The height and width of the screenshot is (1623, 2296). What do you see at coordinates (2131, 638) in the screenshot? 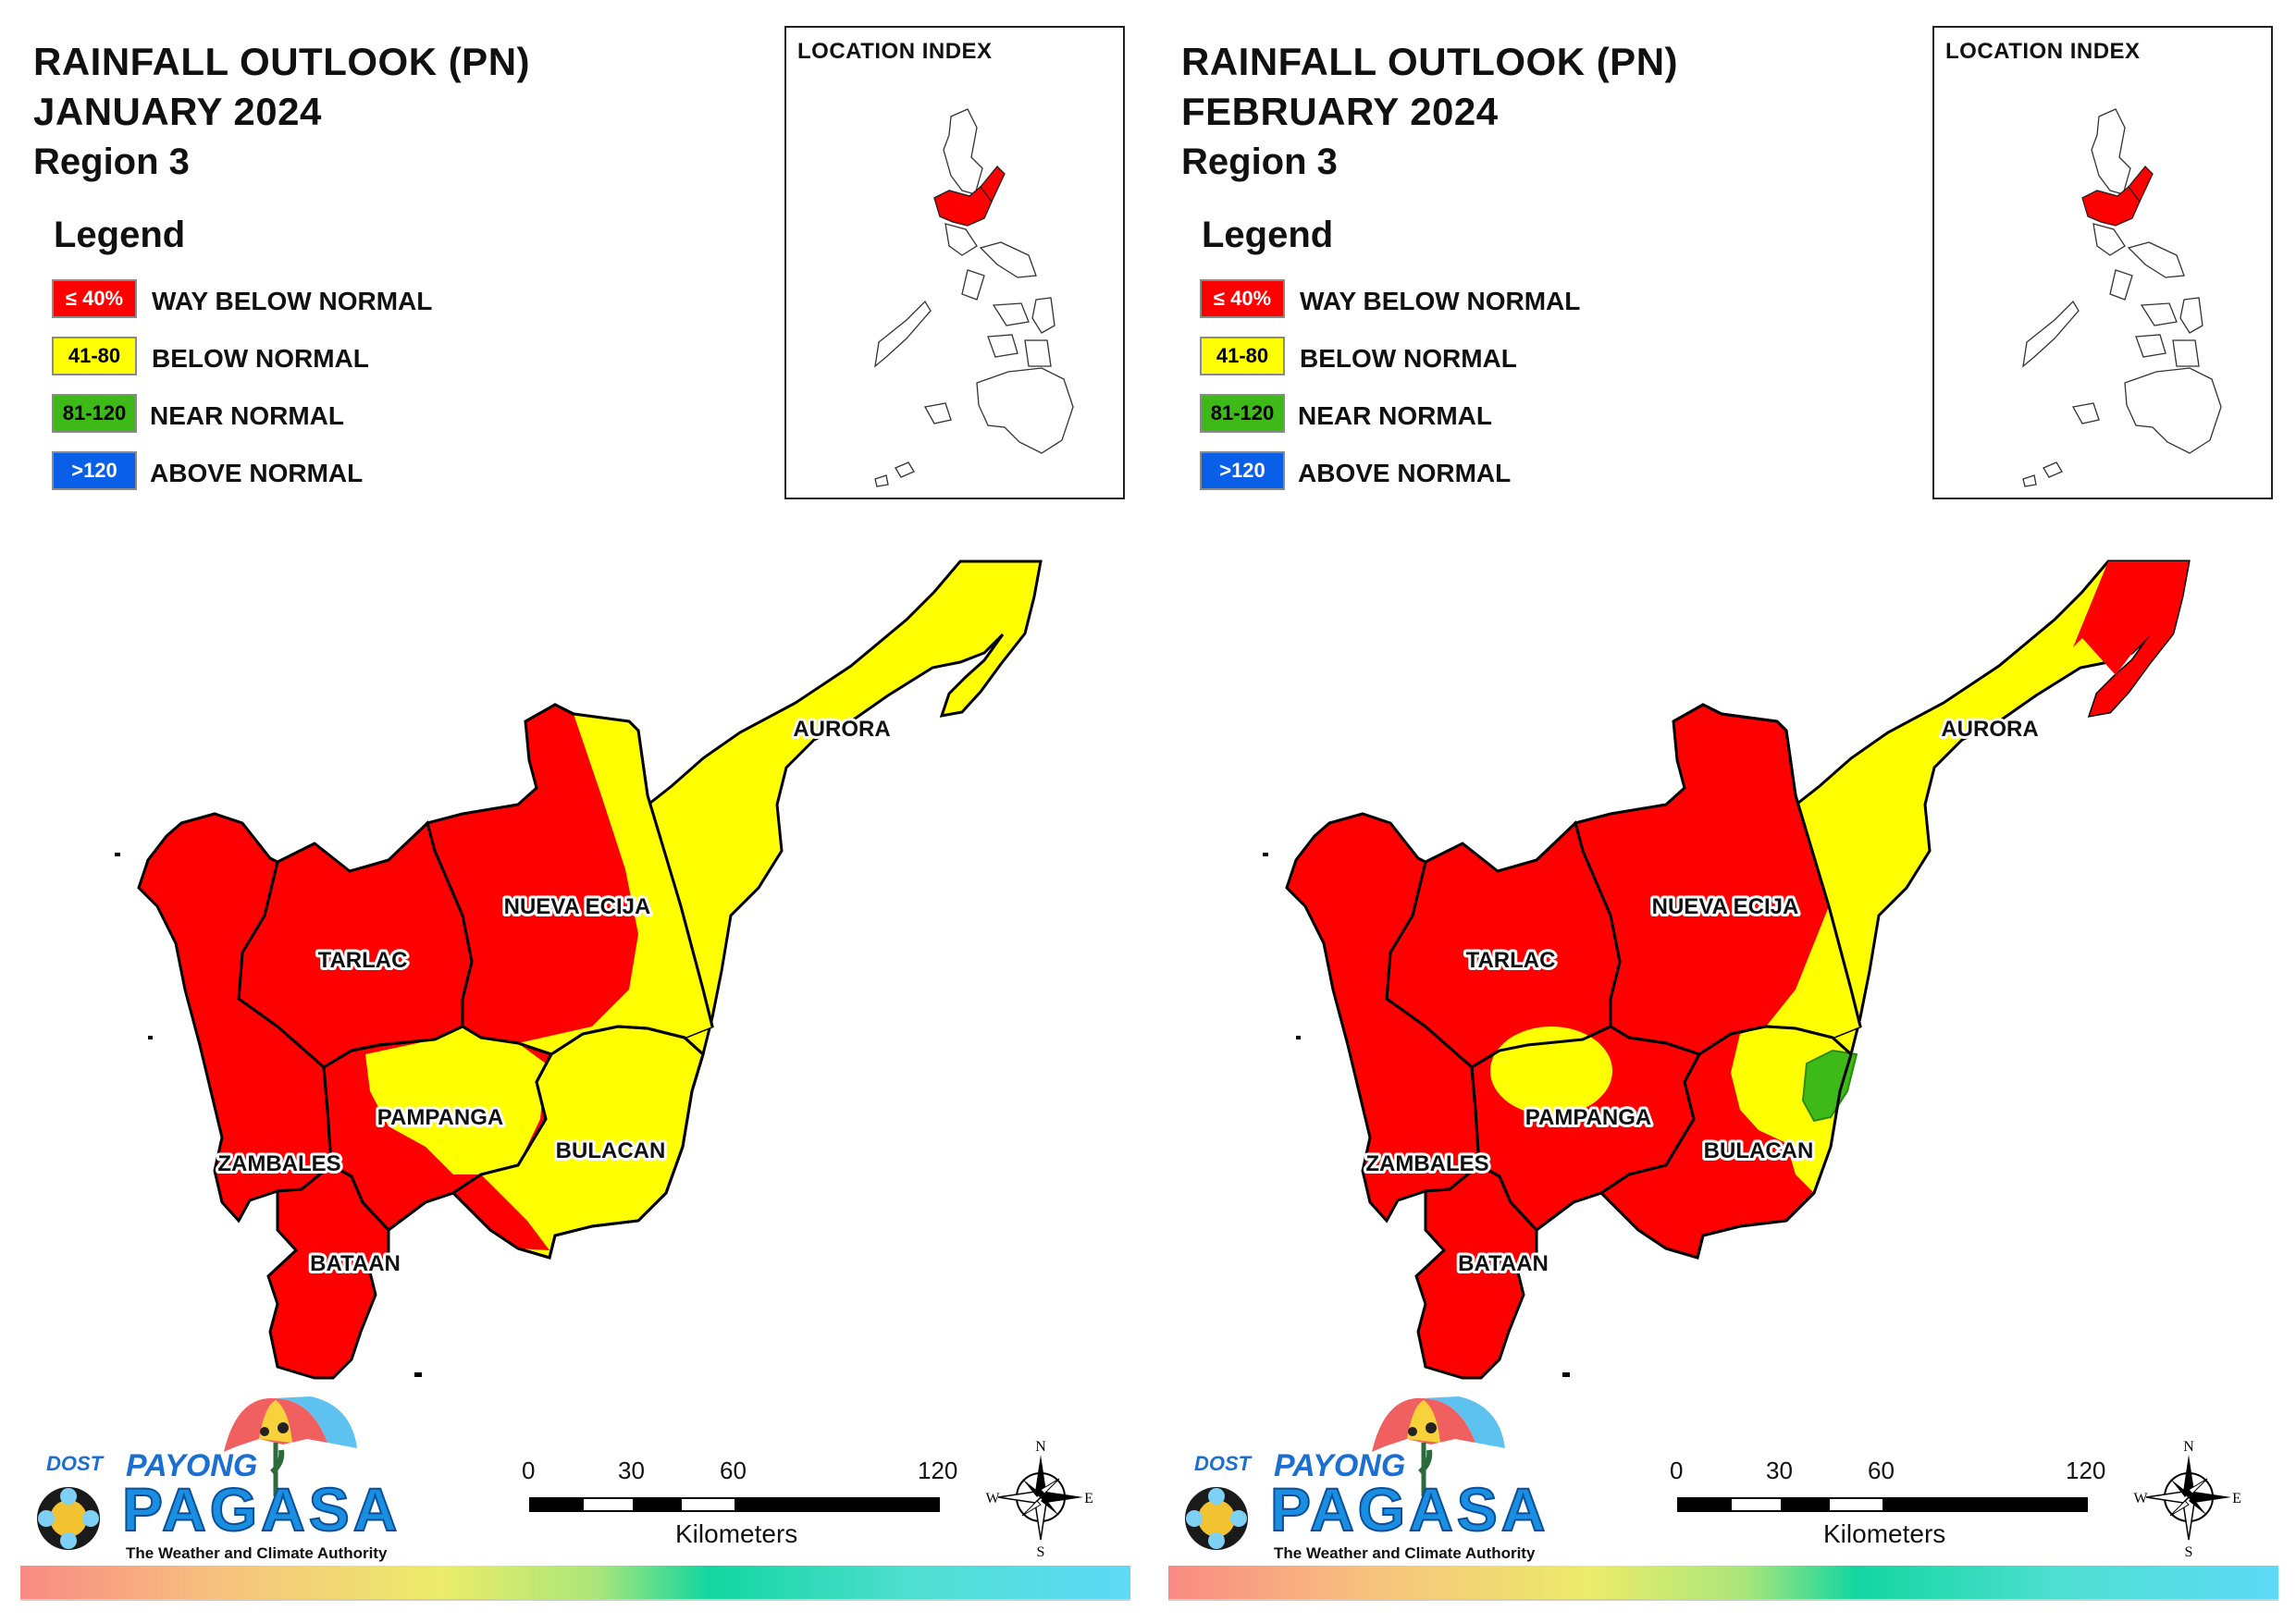
I see `aurora-north-way-below` at bounding box center [2131, 638].